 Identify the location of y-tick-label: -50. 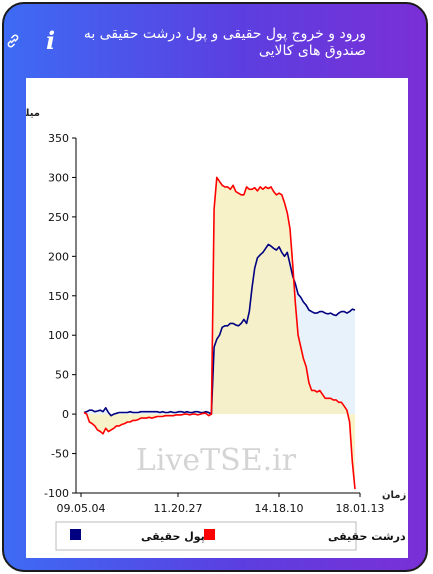
(60, 454).